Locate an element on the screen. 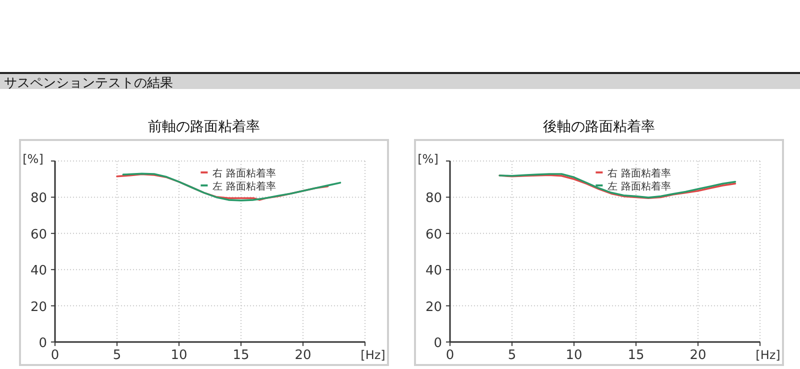 The width and height of the screenshot is (800, 369). text: サスペンションテストの結果 is located at coordinates (88, 83).